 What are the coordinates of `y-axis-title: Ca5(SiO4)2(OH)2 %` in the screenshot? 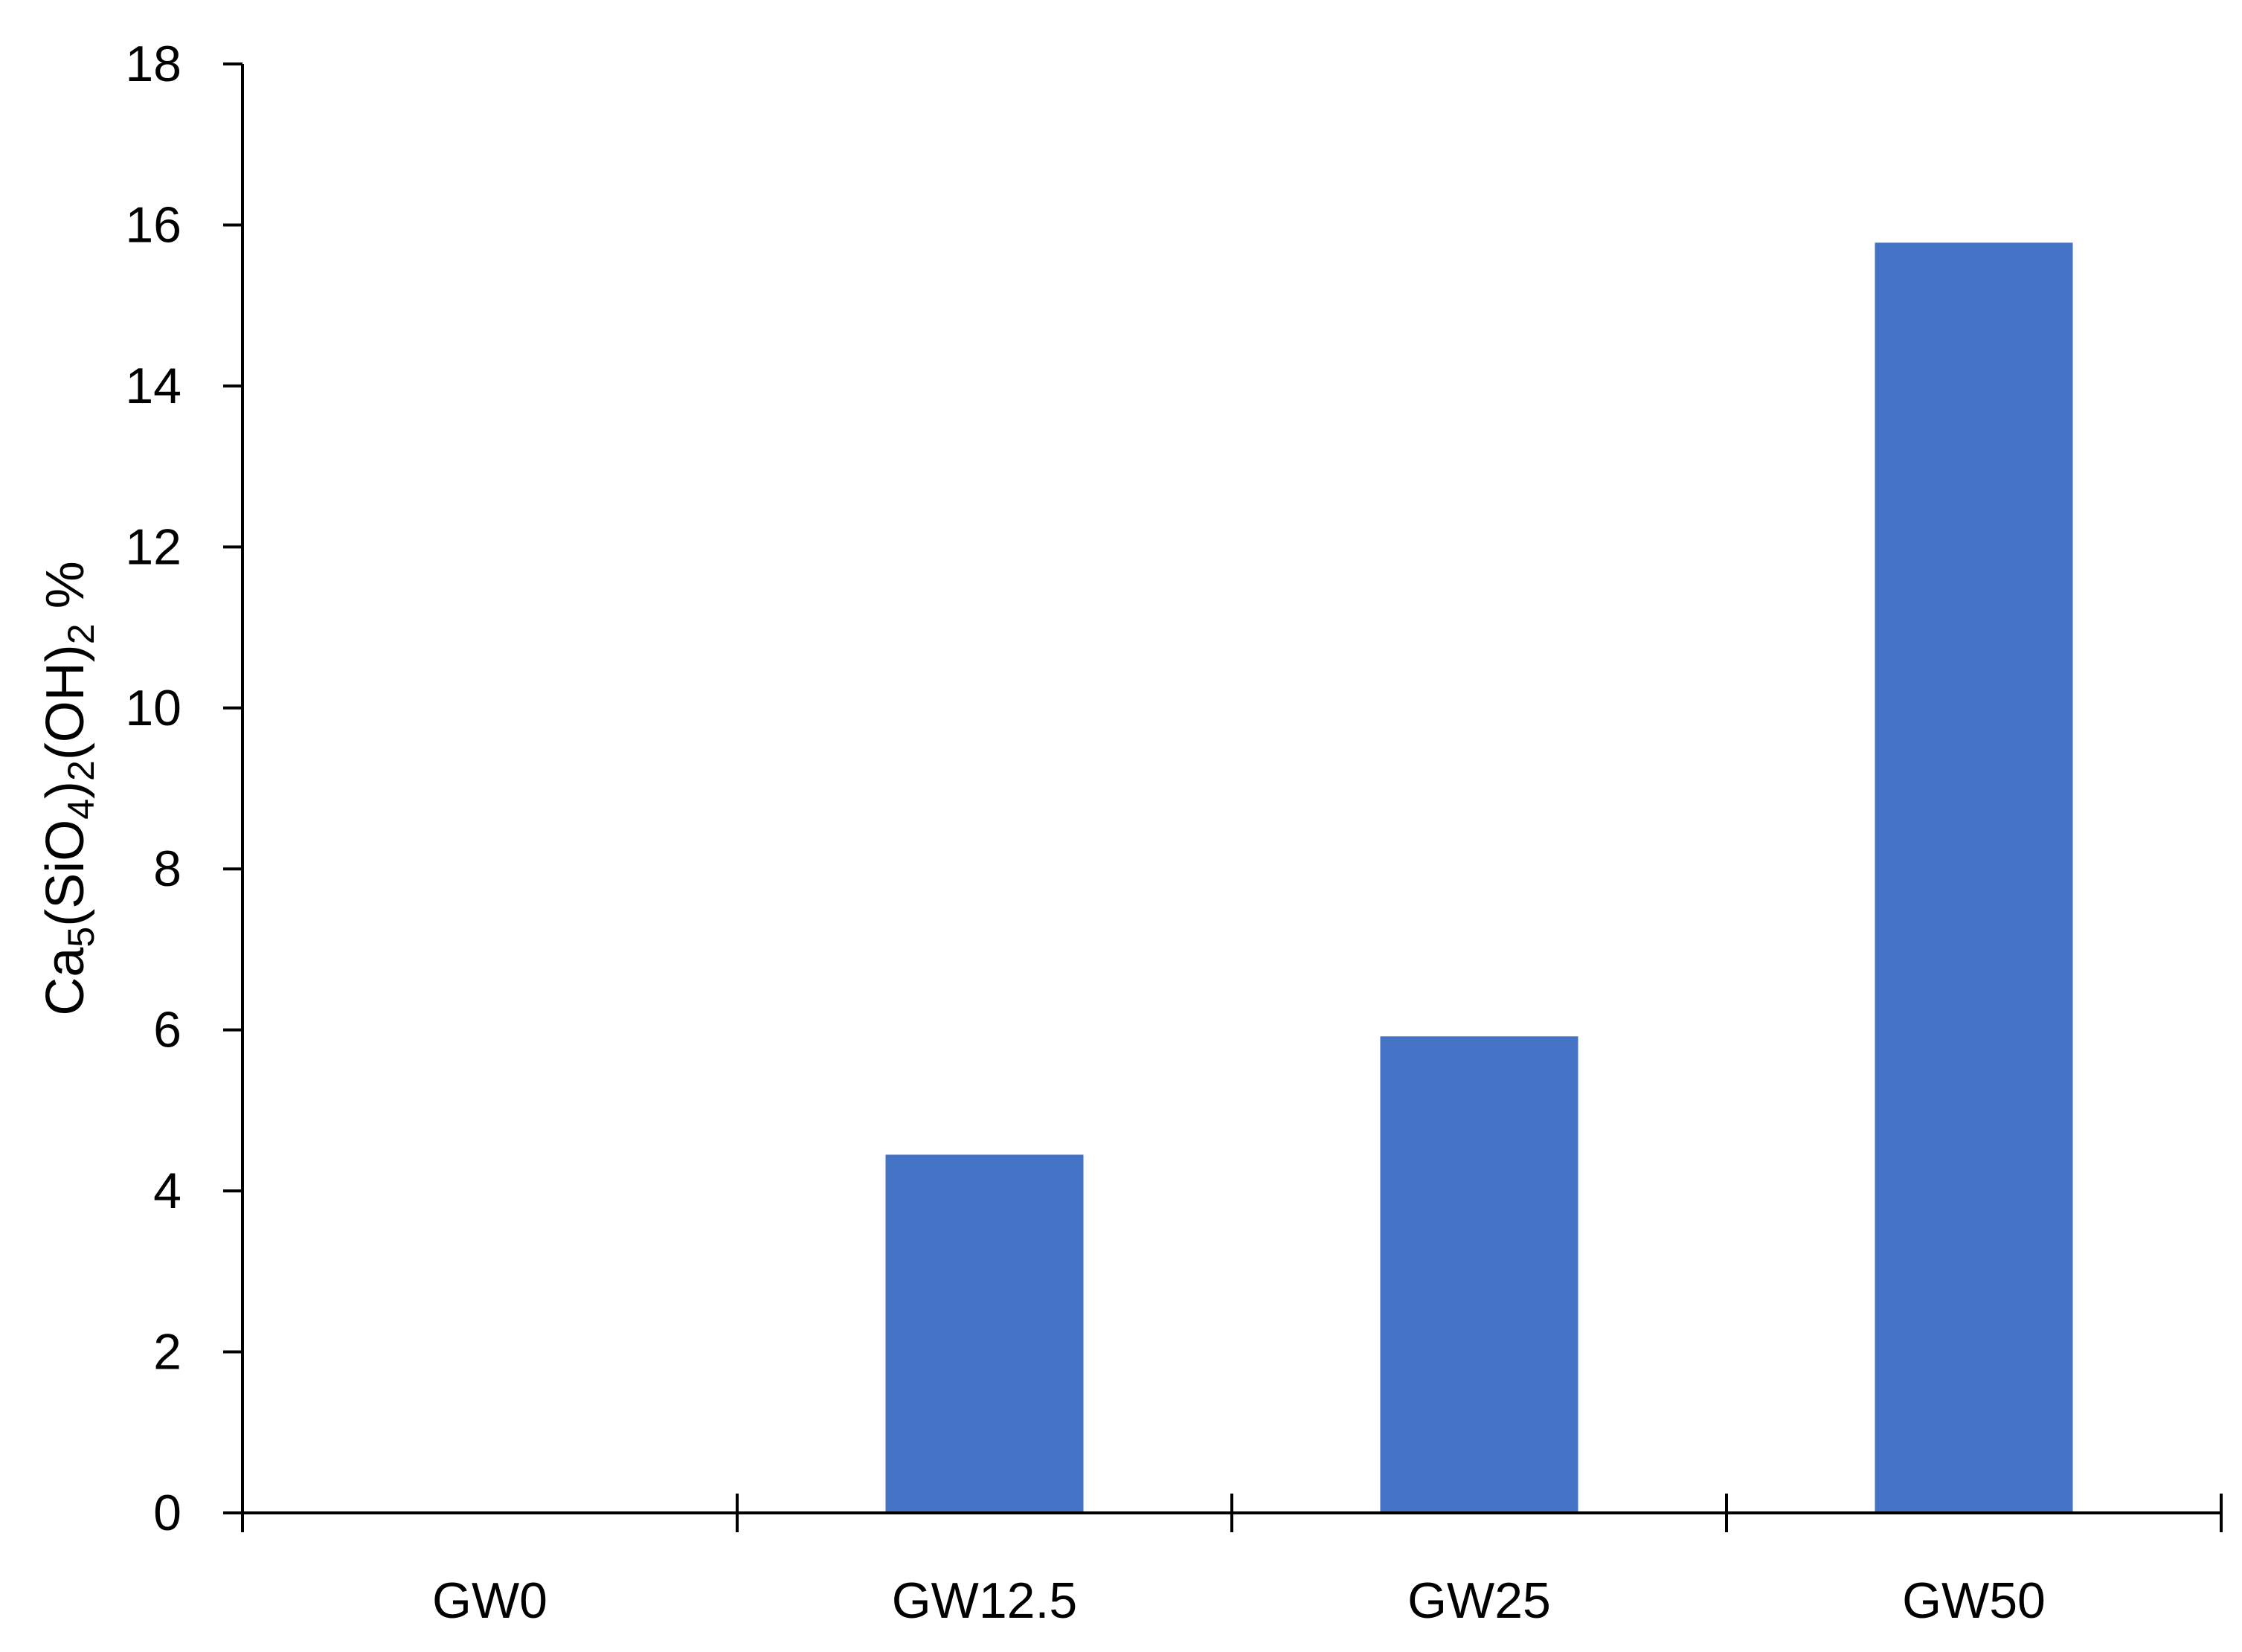 It's located at (69, 788).